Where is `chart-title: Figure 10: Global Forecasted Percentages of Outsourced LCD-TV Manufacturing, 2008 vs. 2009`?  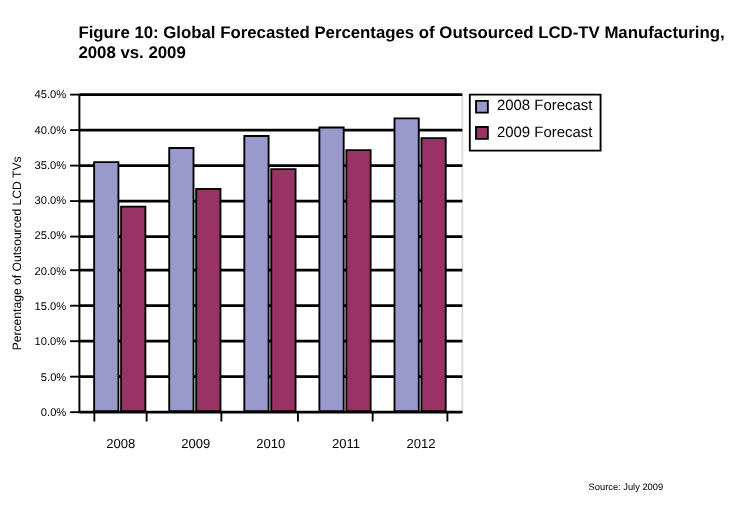
chart-title: Figure 10: Global Forecasted Percentages of Outsourced LCD-TV Manufacturing, 2008 vs. 2009 is located at coordinates (401, 42).